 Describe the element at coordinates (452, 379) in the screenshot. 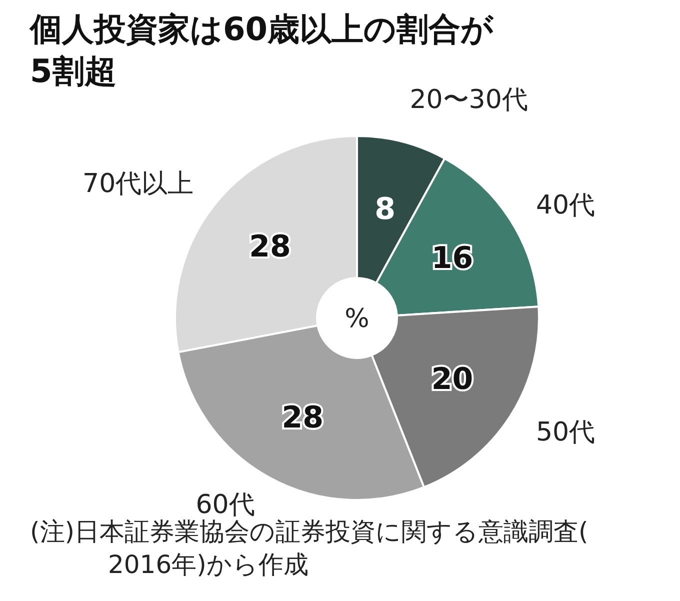

I see `data-label: 20` at that location.